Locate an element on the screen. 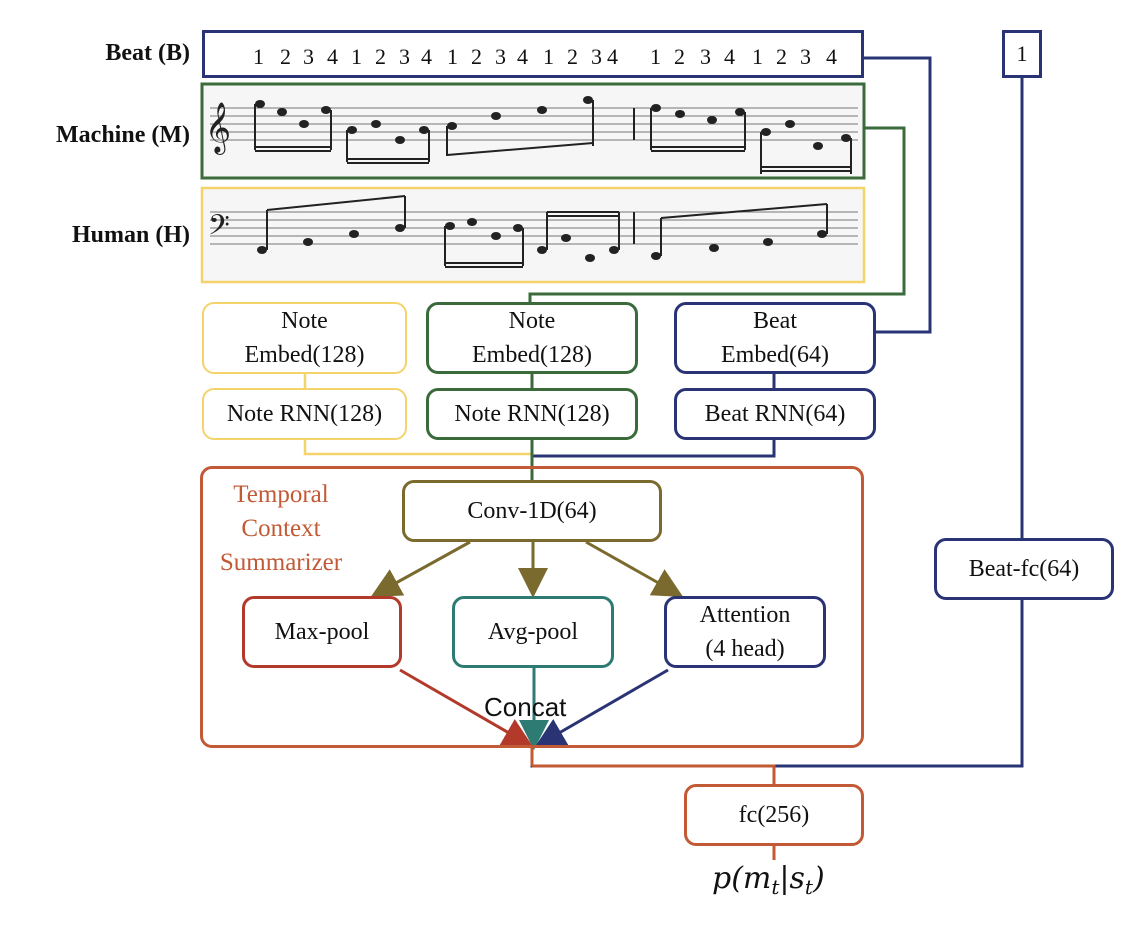 The width and height of the screenshot is (1142, 926). summarizer-title: Temporal Context Summarizer is located at coordinates (281, 528).